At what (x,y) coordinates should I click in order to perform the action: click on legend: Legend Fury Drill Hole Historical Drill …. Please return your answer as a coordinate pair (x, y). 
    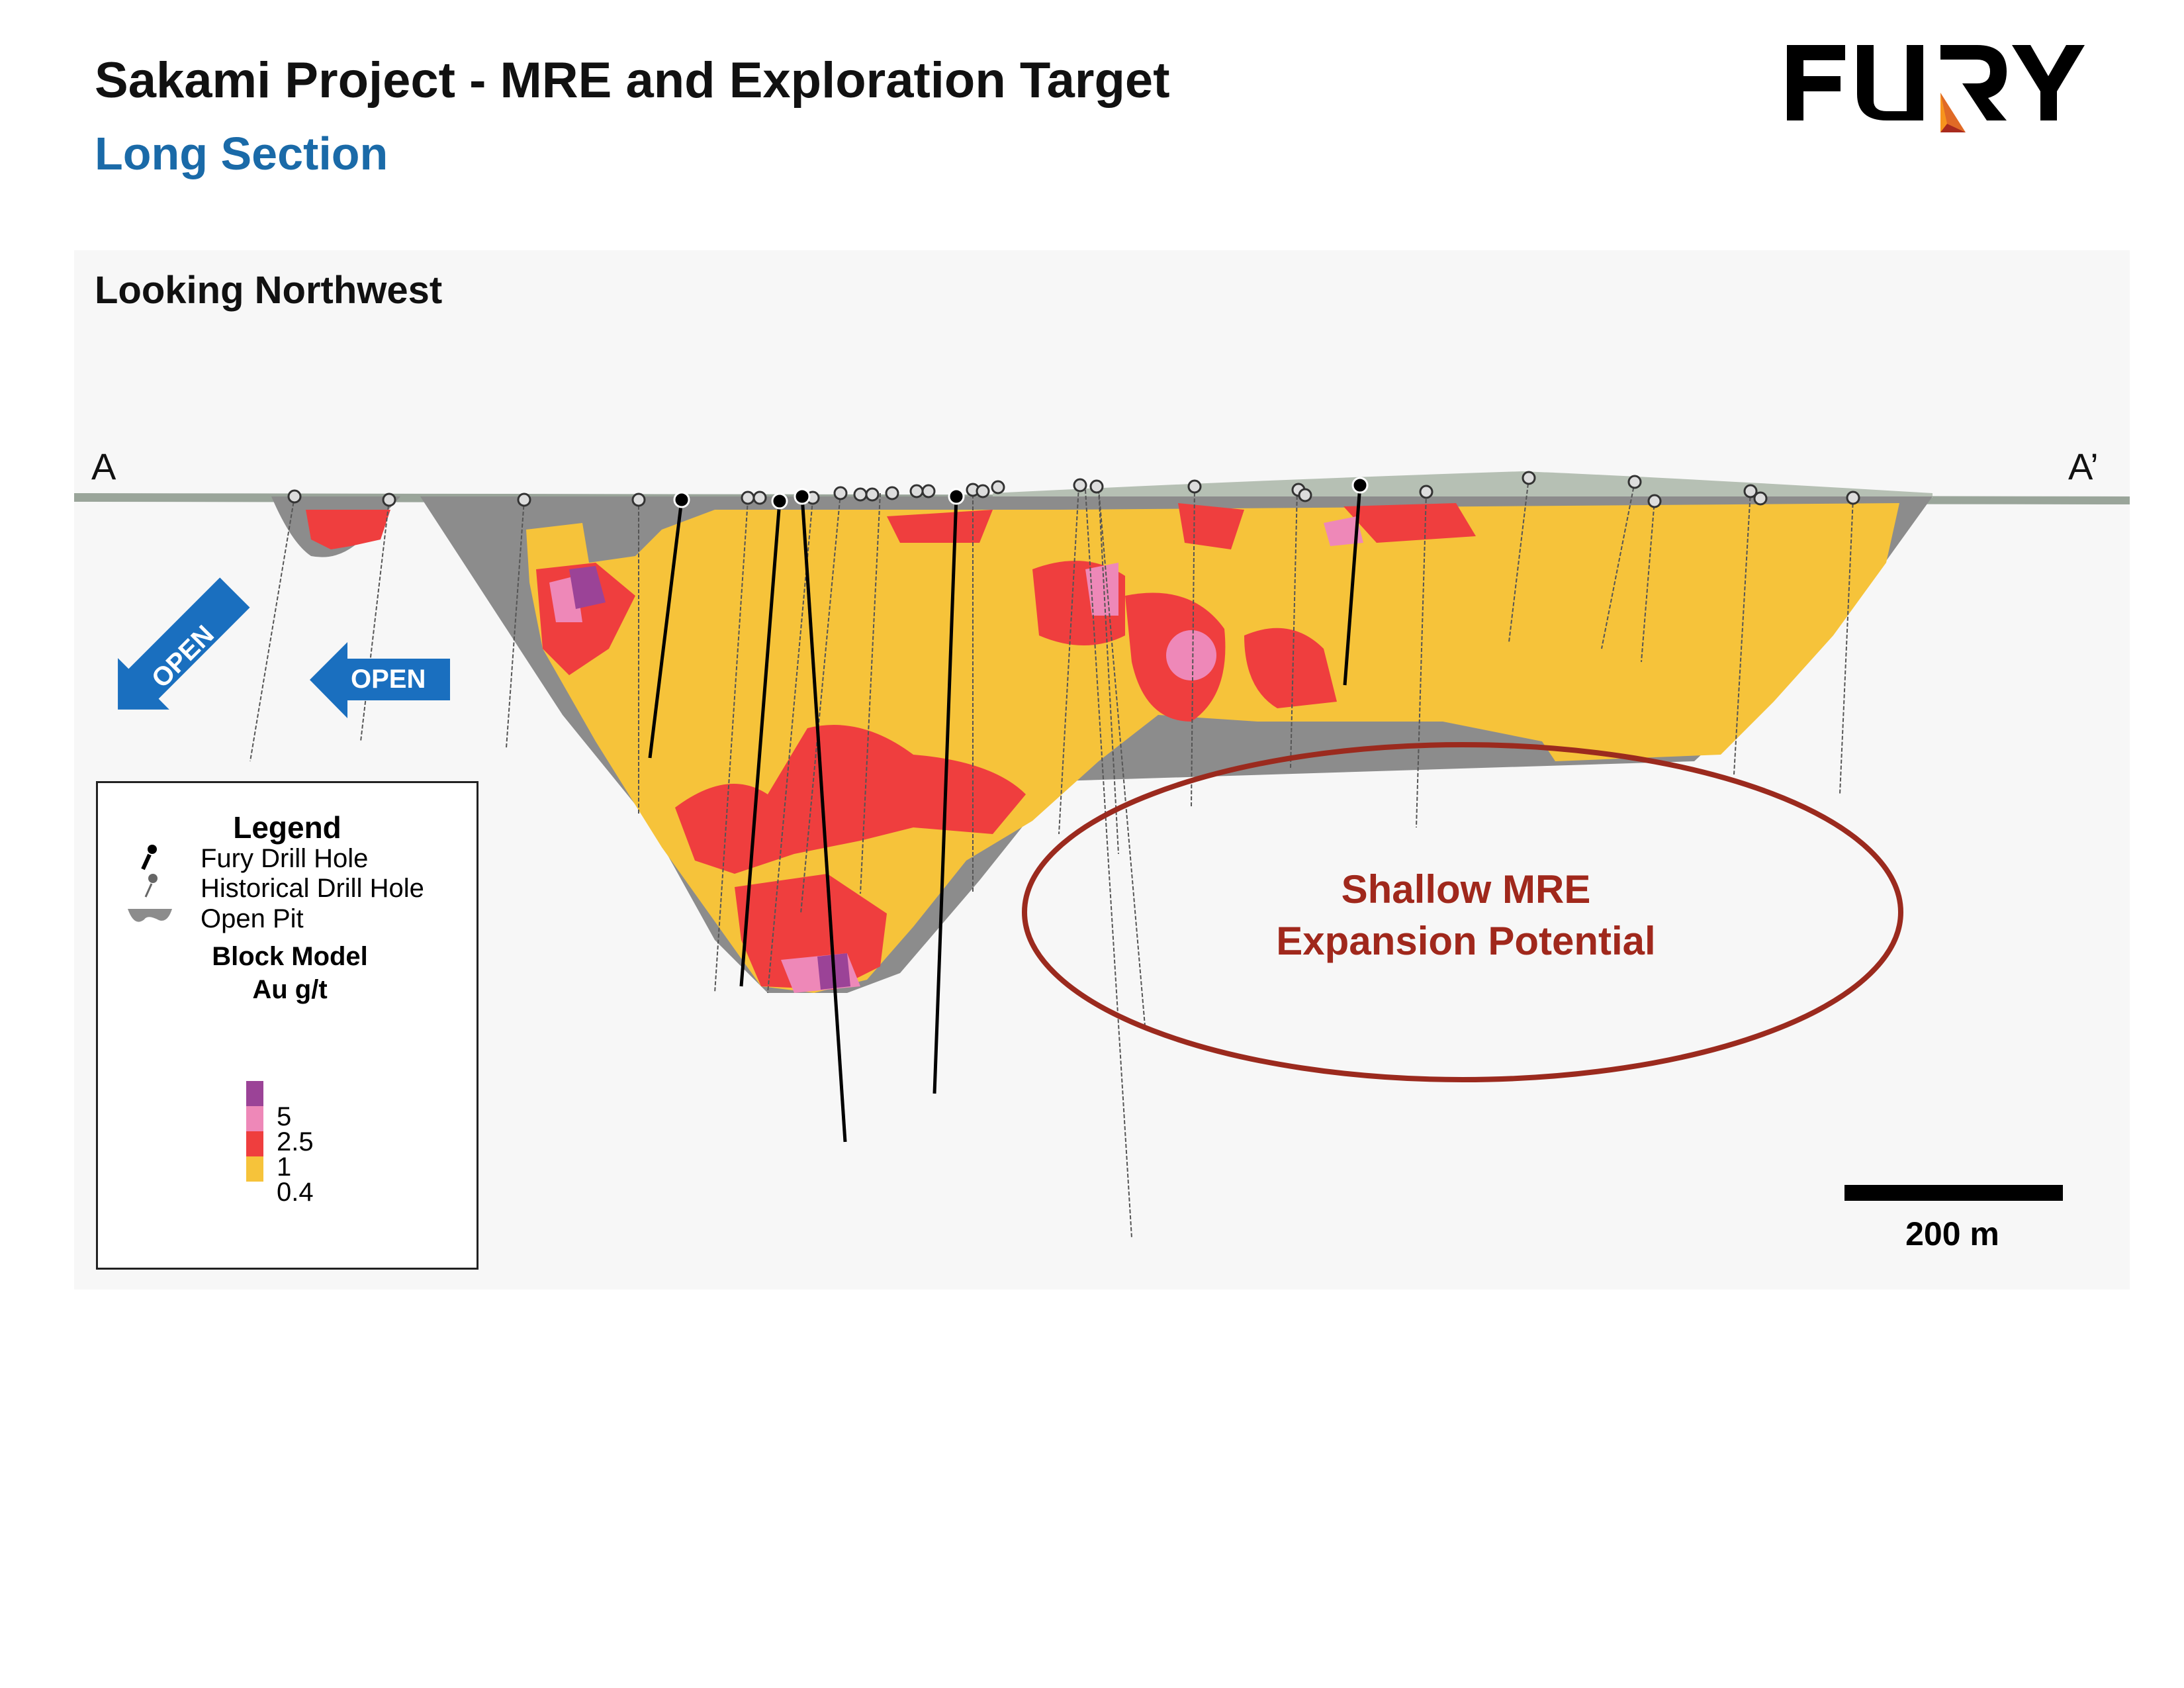
    Looking at the image, I should click on (287, 1025).